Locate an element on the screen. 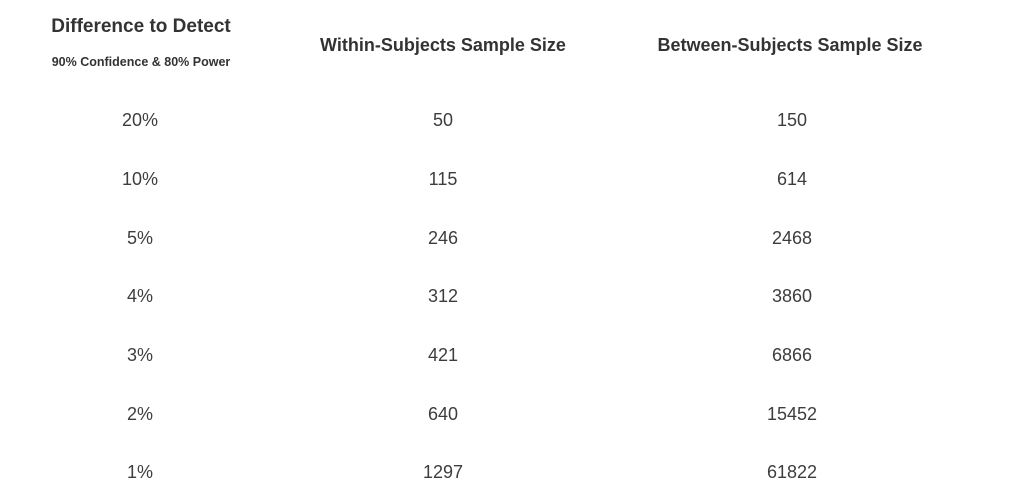 Image resolution: width=1024 pixels, height=501 pixels. table-row: 5% 246 2468 is located at coordinates (512, 238).